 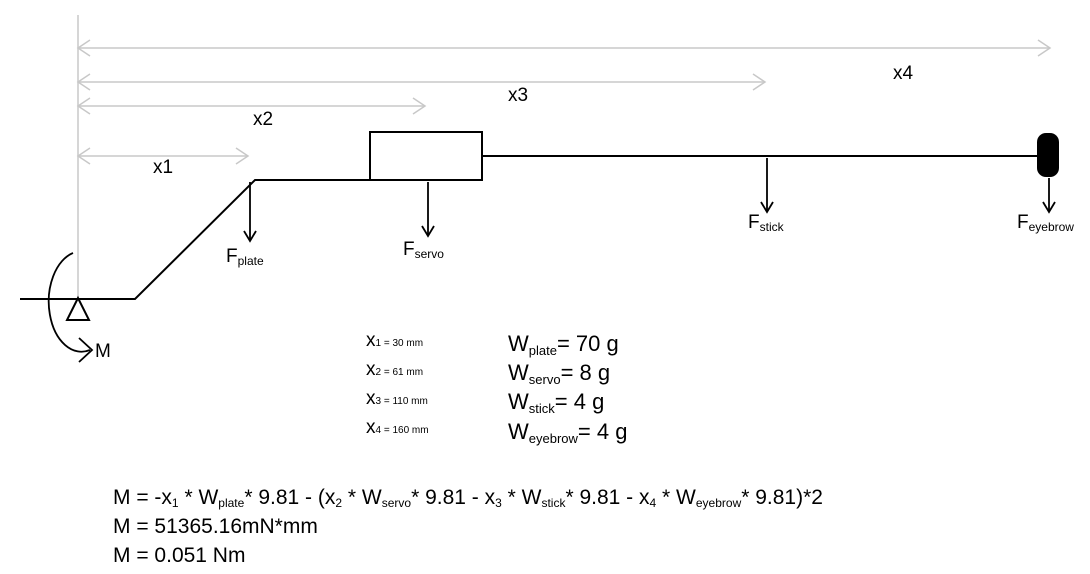 I want to click on distance-x3: x3 = 110 mm, so click(x=397, y=398).